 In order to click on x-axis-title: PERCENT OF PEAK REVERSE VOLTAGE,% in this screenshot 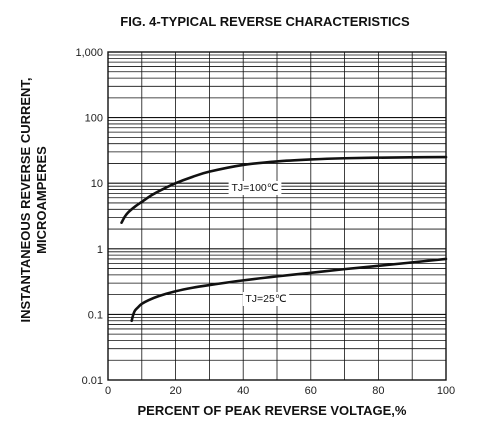, I will do `click(272, 410)`.